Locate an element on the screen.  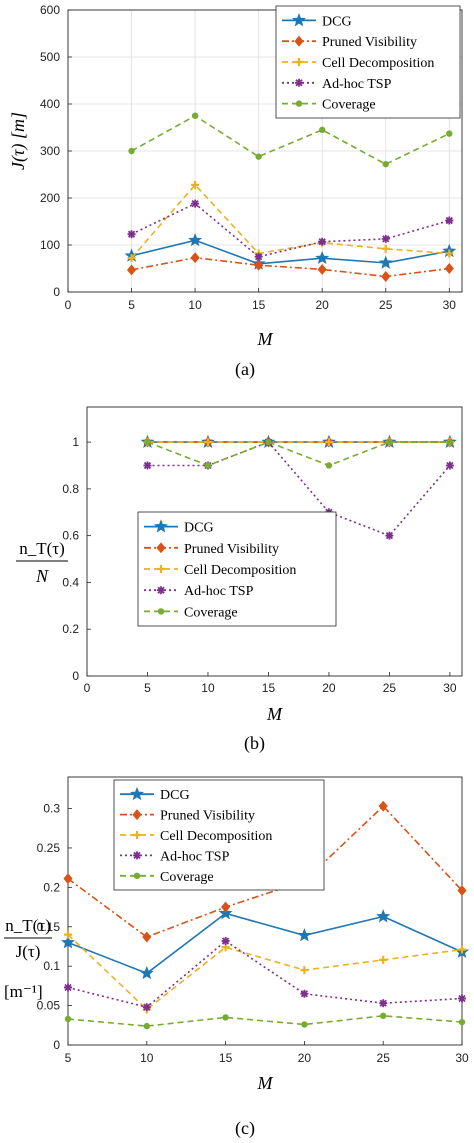
legend-label: Coverage is located at coordinates (211, 612).